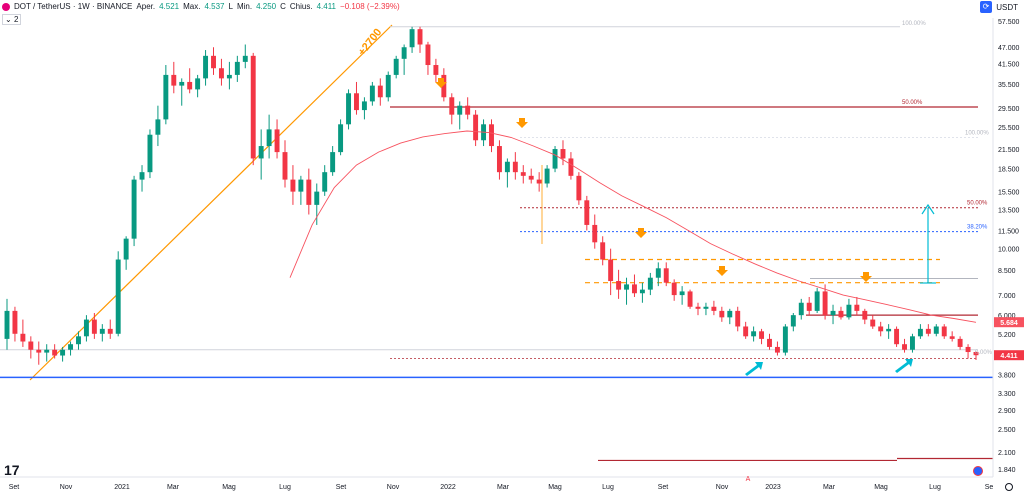  What do you see at coordinates (326, 6) in the screenshot?
I see `close-value: 4.411` at bounding box center [326, 6].